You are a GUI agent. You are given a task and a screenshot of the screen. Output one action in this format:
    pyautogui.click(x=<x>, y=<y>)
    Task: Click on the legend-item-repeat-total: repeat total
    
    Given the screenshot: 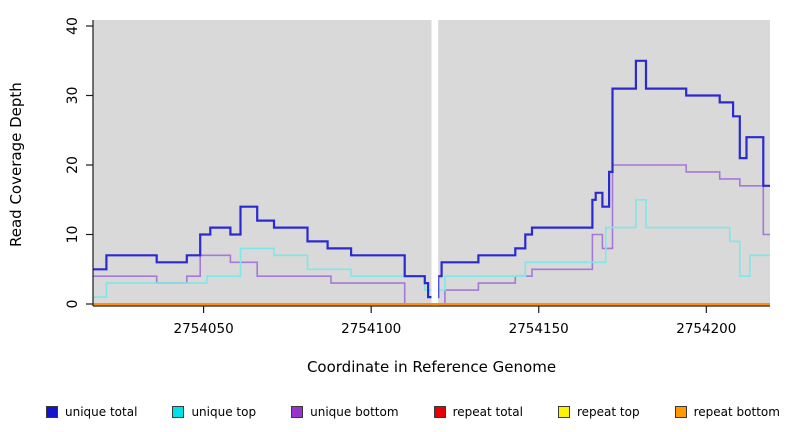 What is the action you would take?
    pyautogui.click(x=478, y=412)
    